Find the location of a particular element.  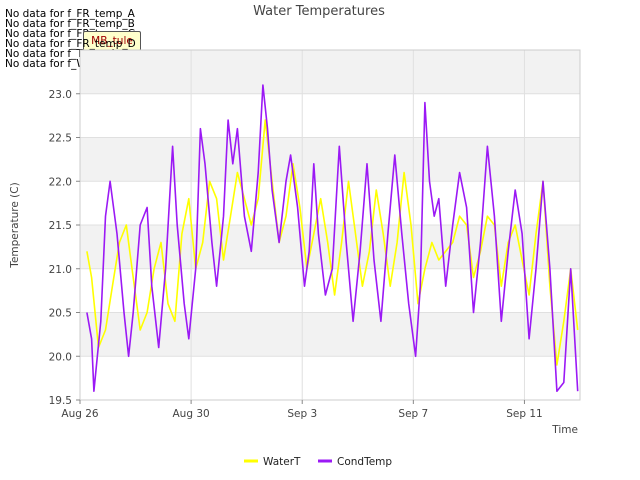

y-tick-label: 19.5 is located at coordinates (60, 401).